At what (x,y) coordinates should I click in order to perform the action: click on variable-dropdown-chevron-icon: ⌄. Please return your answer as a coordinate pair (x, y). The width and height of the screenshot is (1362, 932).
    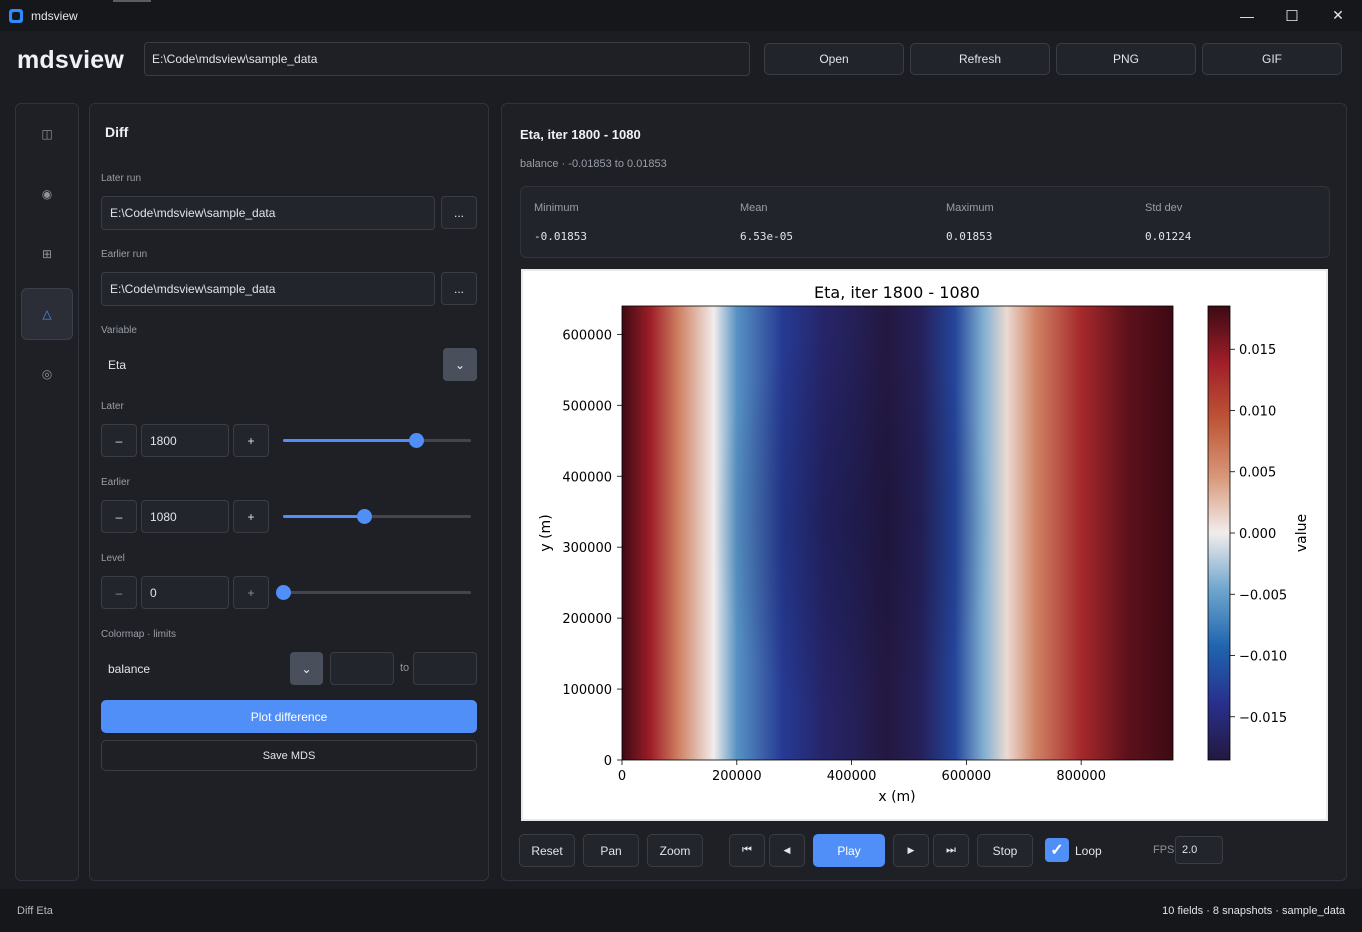
    Looking at the image, I should click on (460, 364).